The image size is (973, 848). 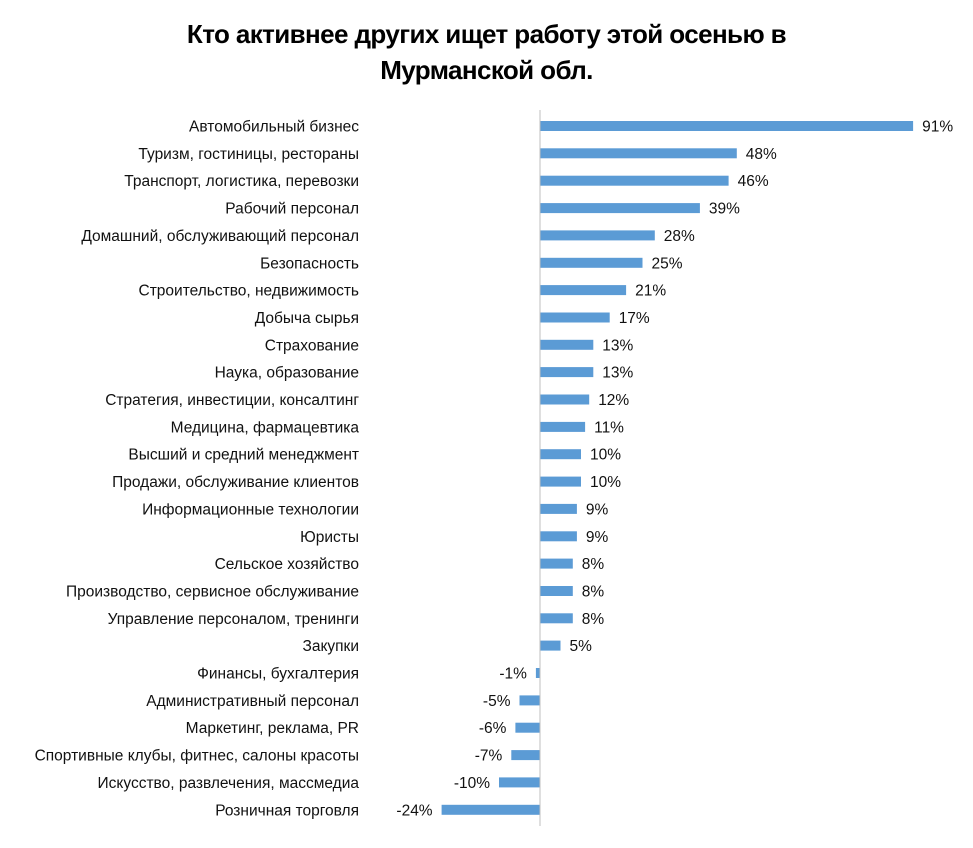 What do you see at coordinates (937, 127) in the screenshot?
I see `data-label: 91%` at bounding box center [937, 127].